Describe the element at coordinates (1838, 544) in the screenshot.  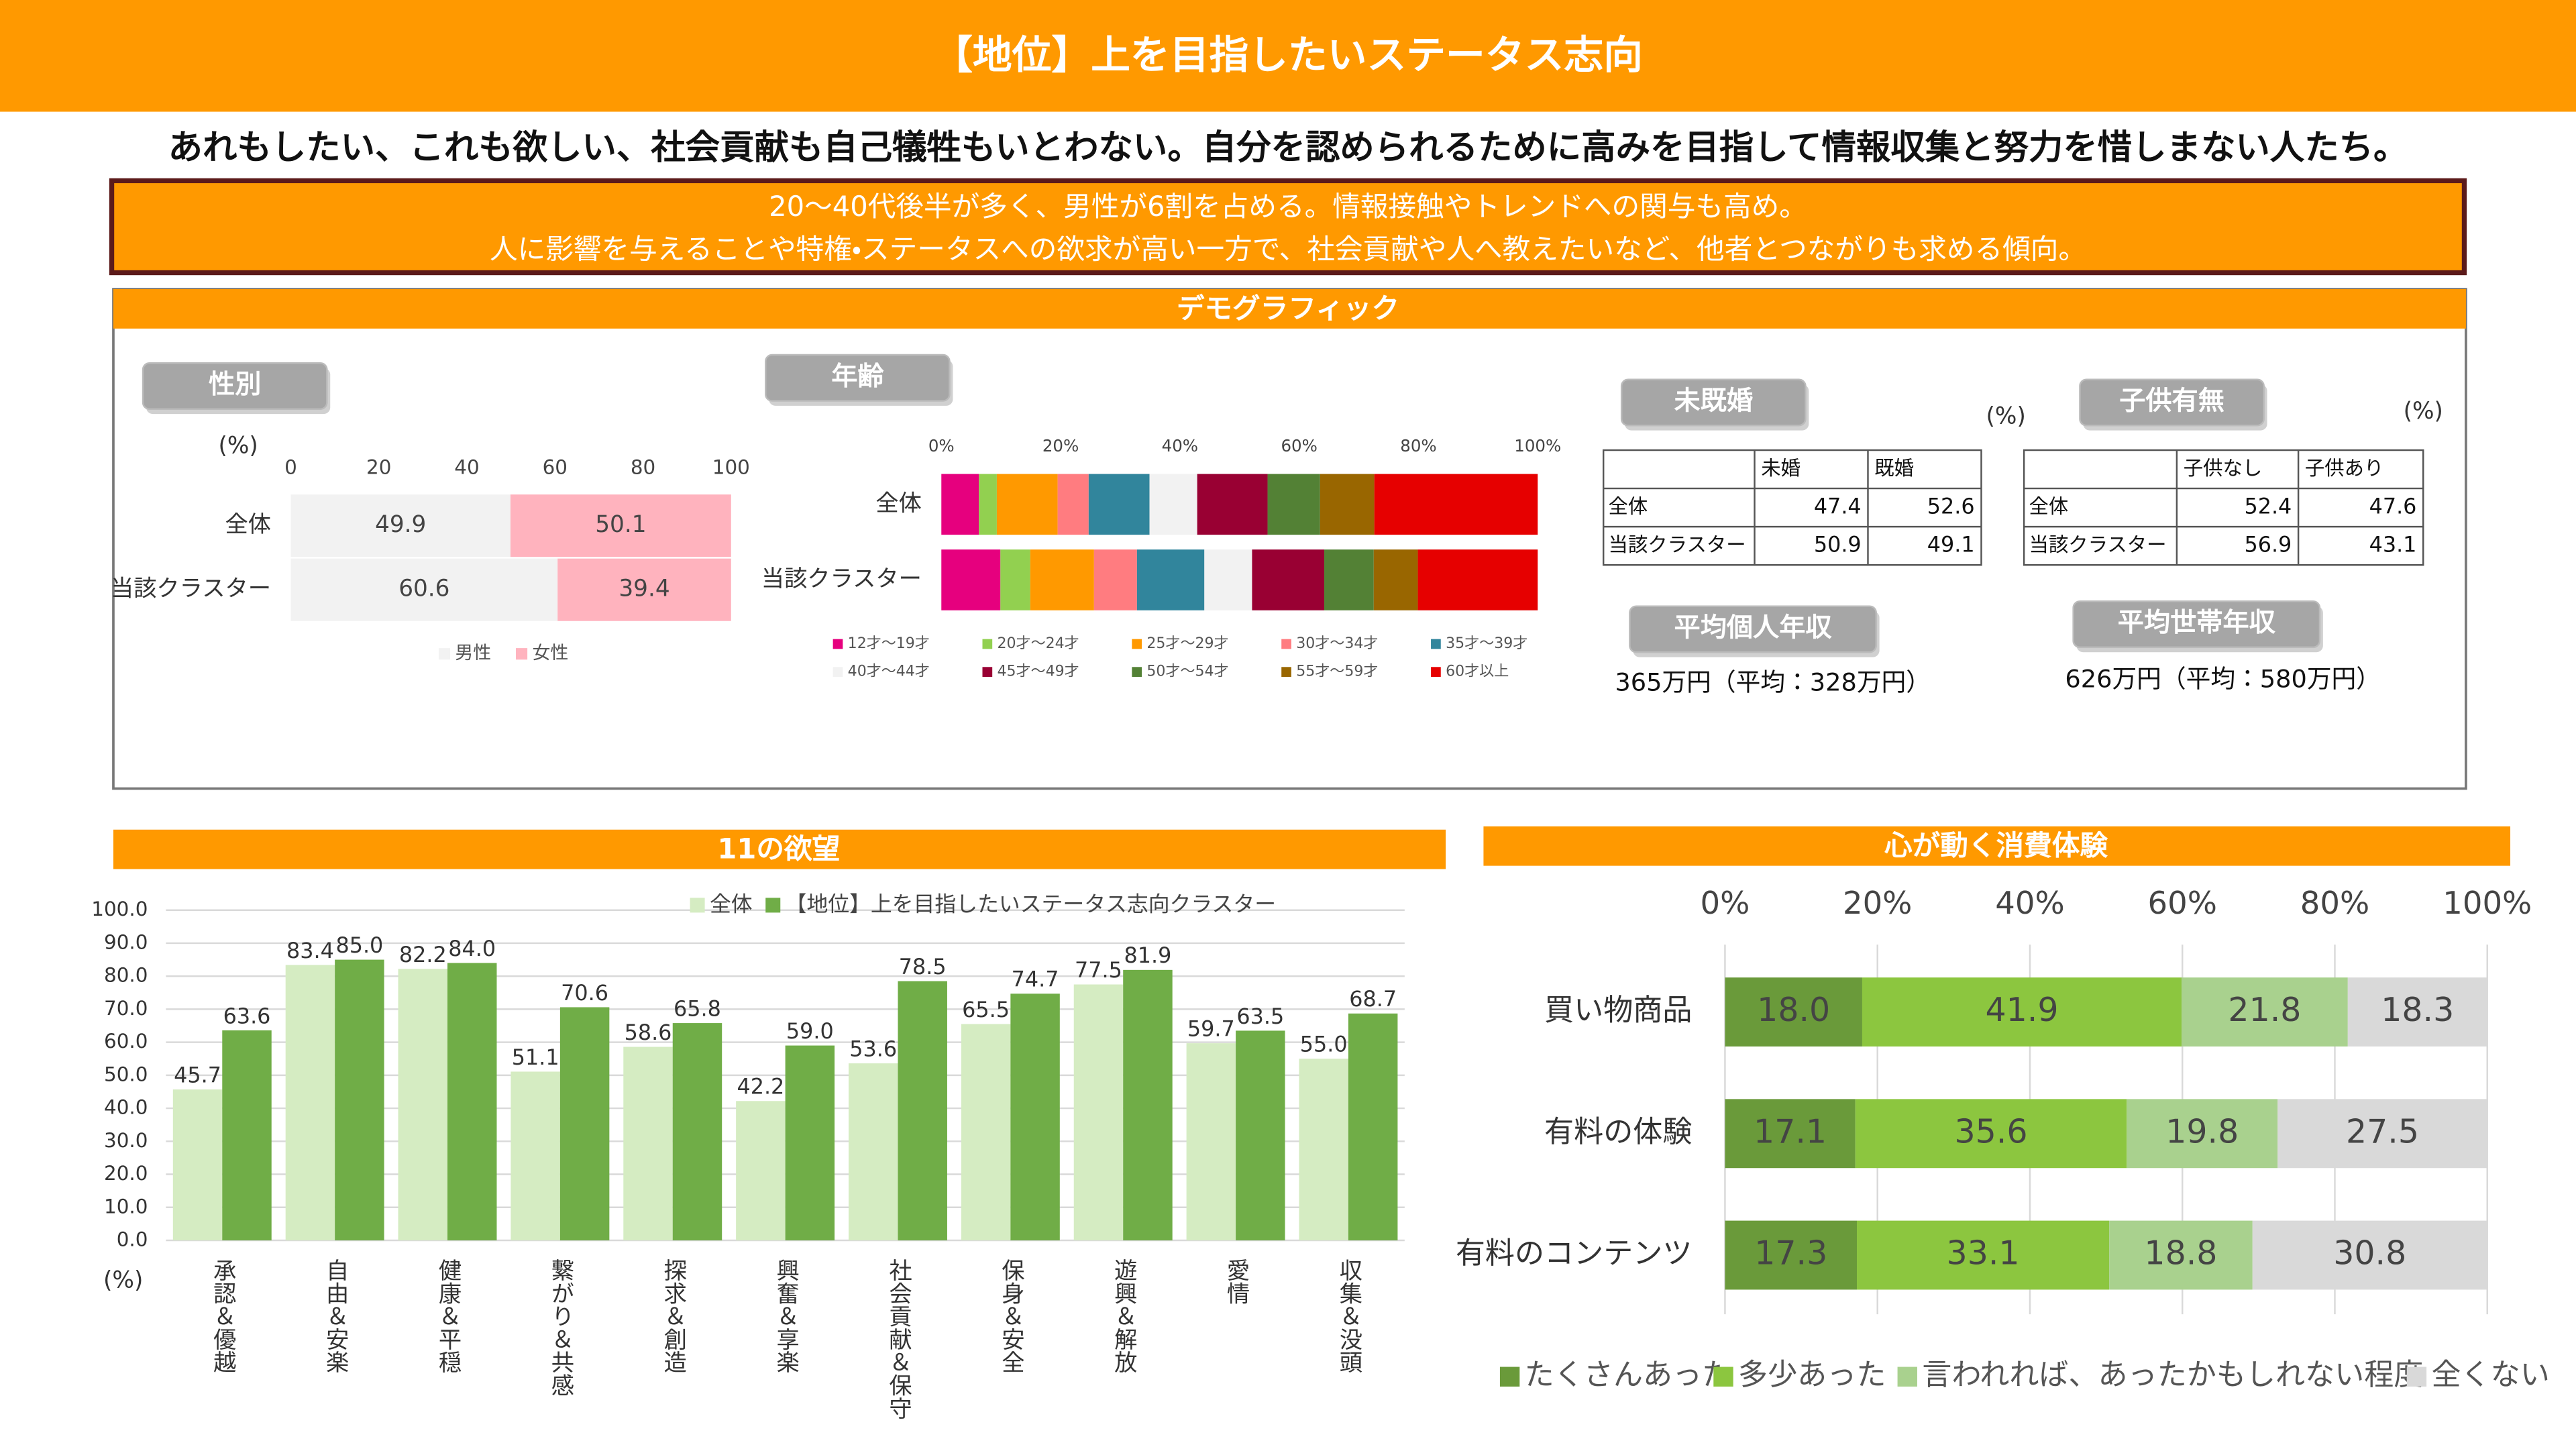
I see `table-cell: 50.9` at that location.